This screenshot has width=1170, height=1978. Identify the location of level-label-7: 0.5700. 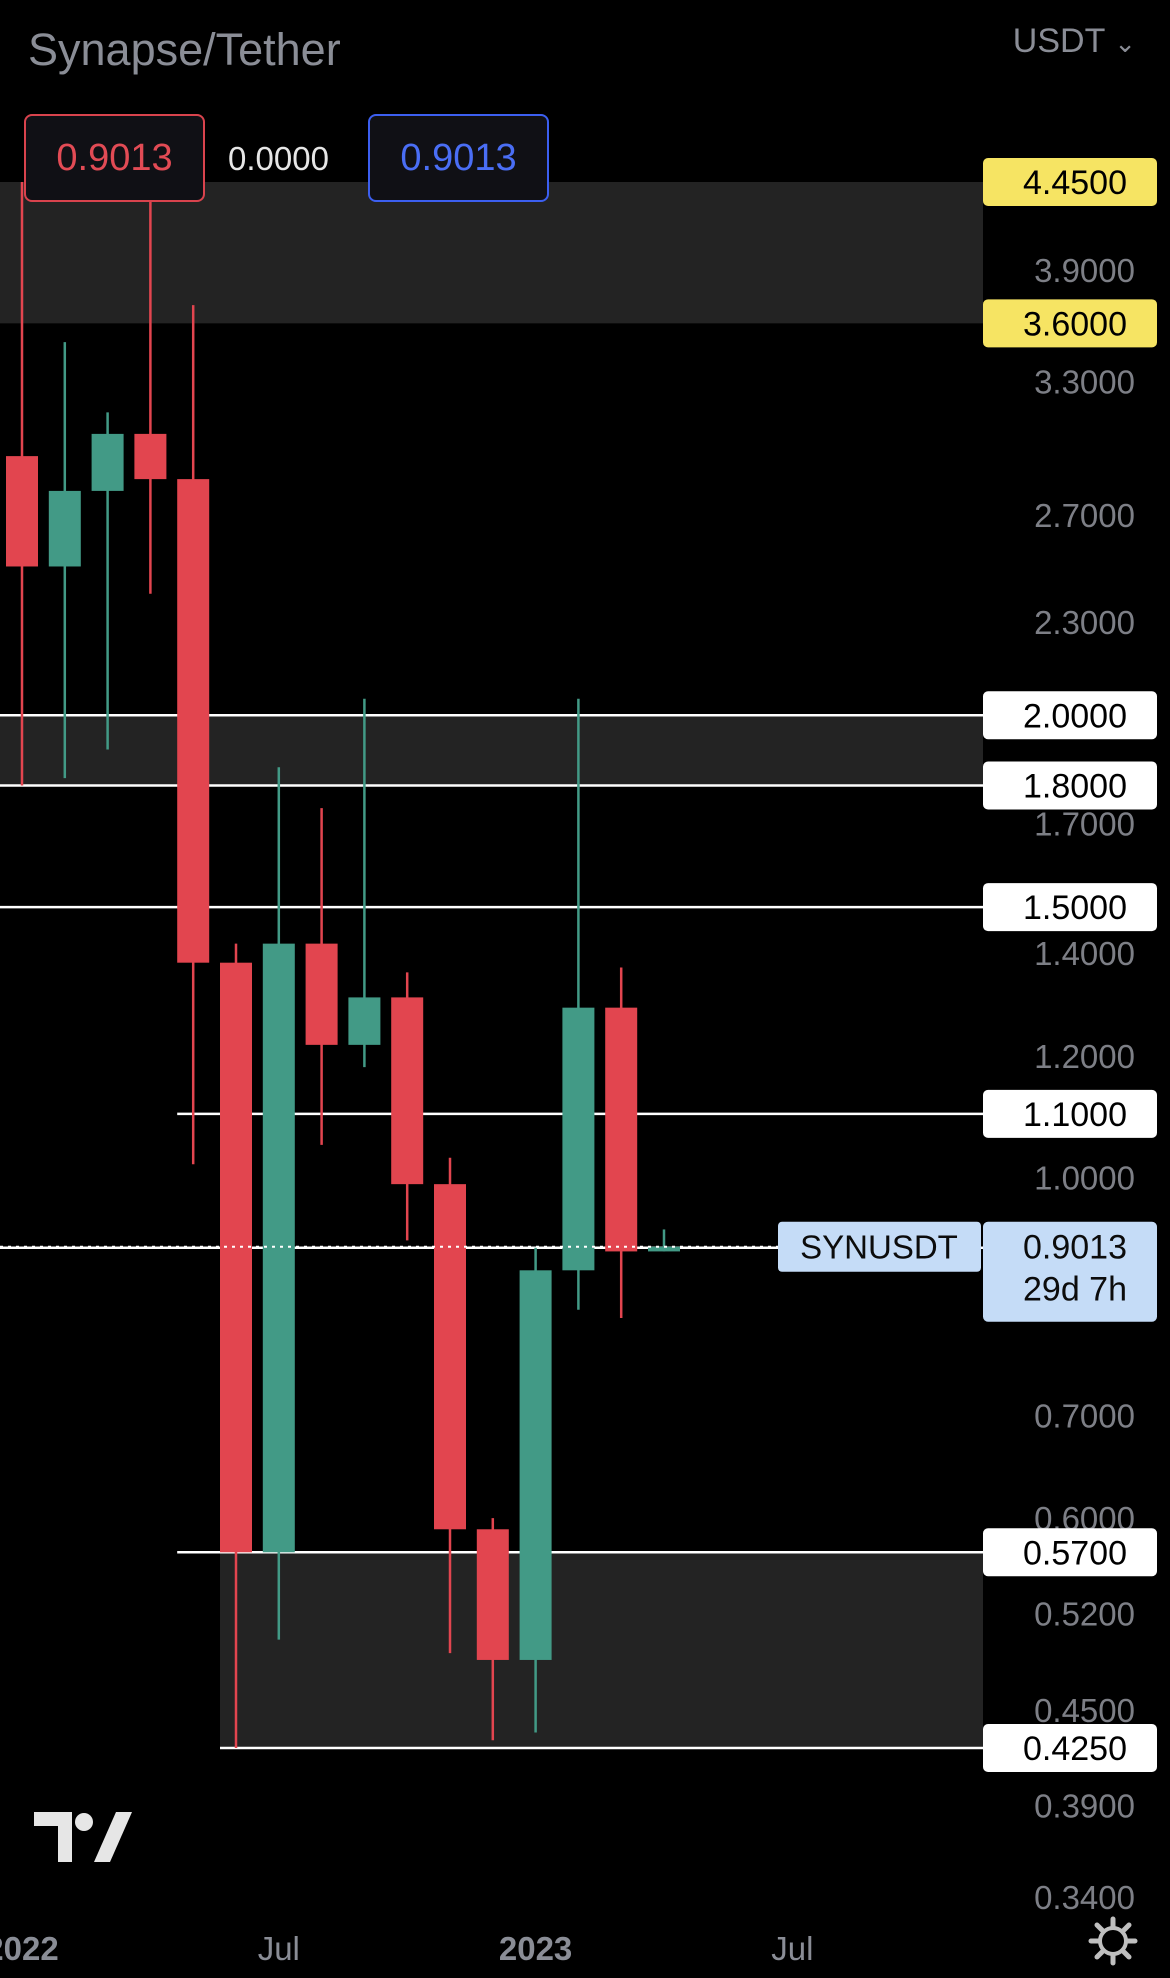
(1070, 1552).